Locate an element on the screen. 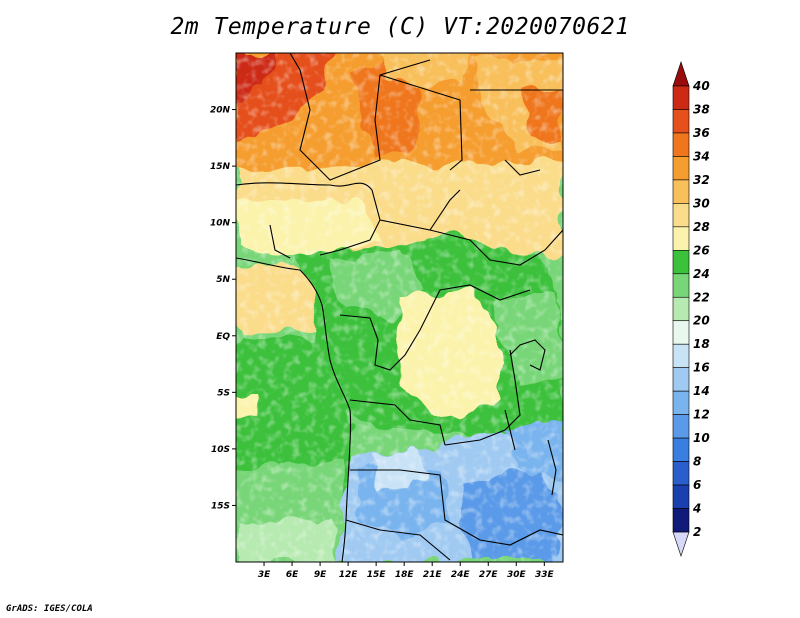 Image resolution: width=800 pixels, height=618 pixels. colorbar-label: 10 is located at coordinates (701, 438).